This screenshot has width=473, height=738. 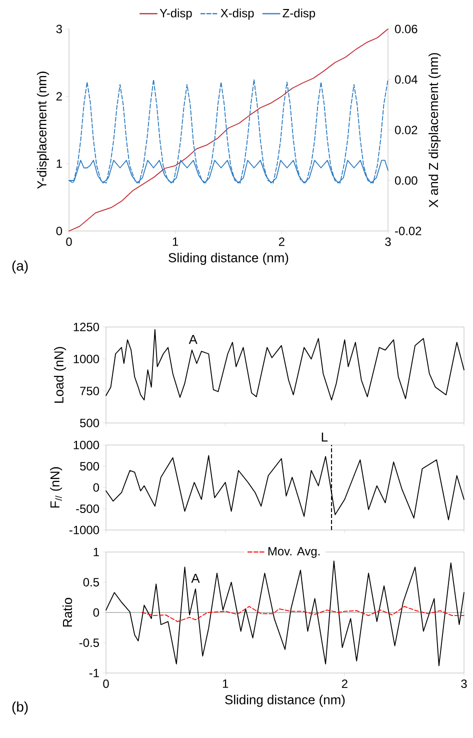 What do you see at coordinates (84, 530) in the screenshot?
I see `y-tick-label: -1000` at bounding box center [84, 530].